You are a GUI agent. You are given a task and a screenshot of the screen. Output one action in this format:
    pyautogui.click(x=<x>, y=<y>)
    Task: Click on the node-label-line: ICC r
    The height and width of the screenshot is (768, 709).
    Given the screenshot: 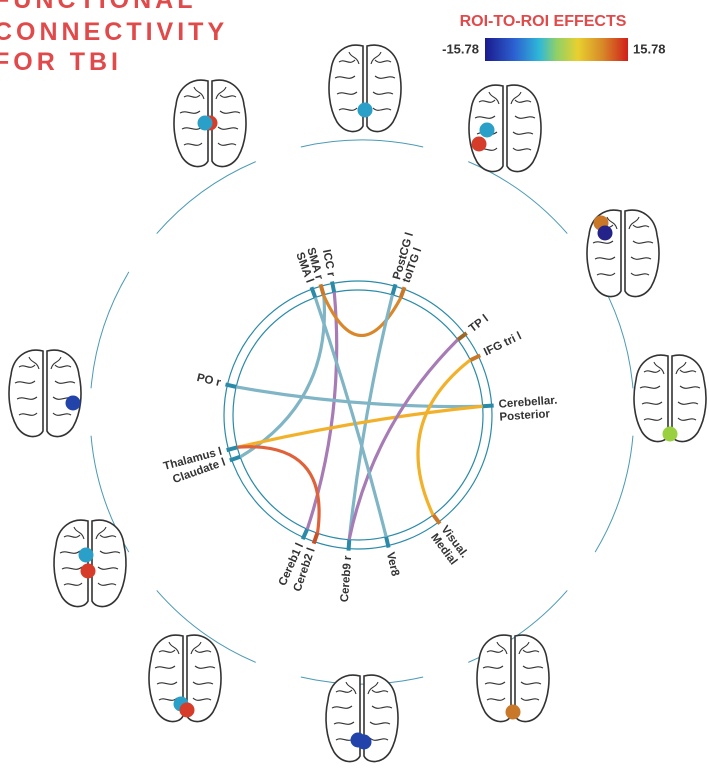 What is the action you would take?
    pyautogui.click(x=328, y=263)
    